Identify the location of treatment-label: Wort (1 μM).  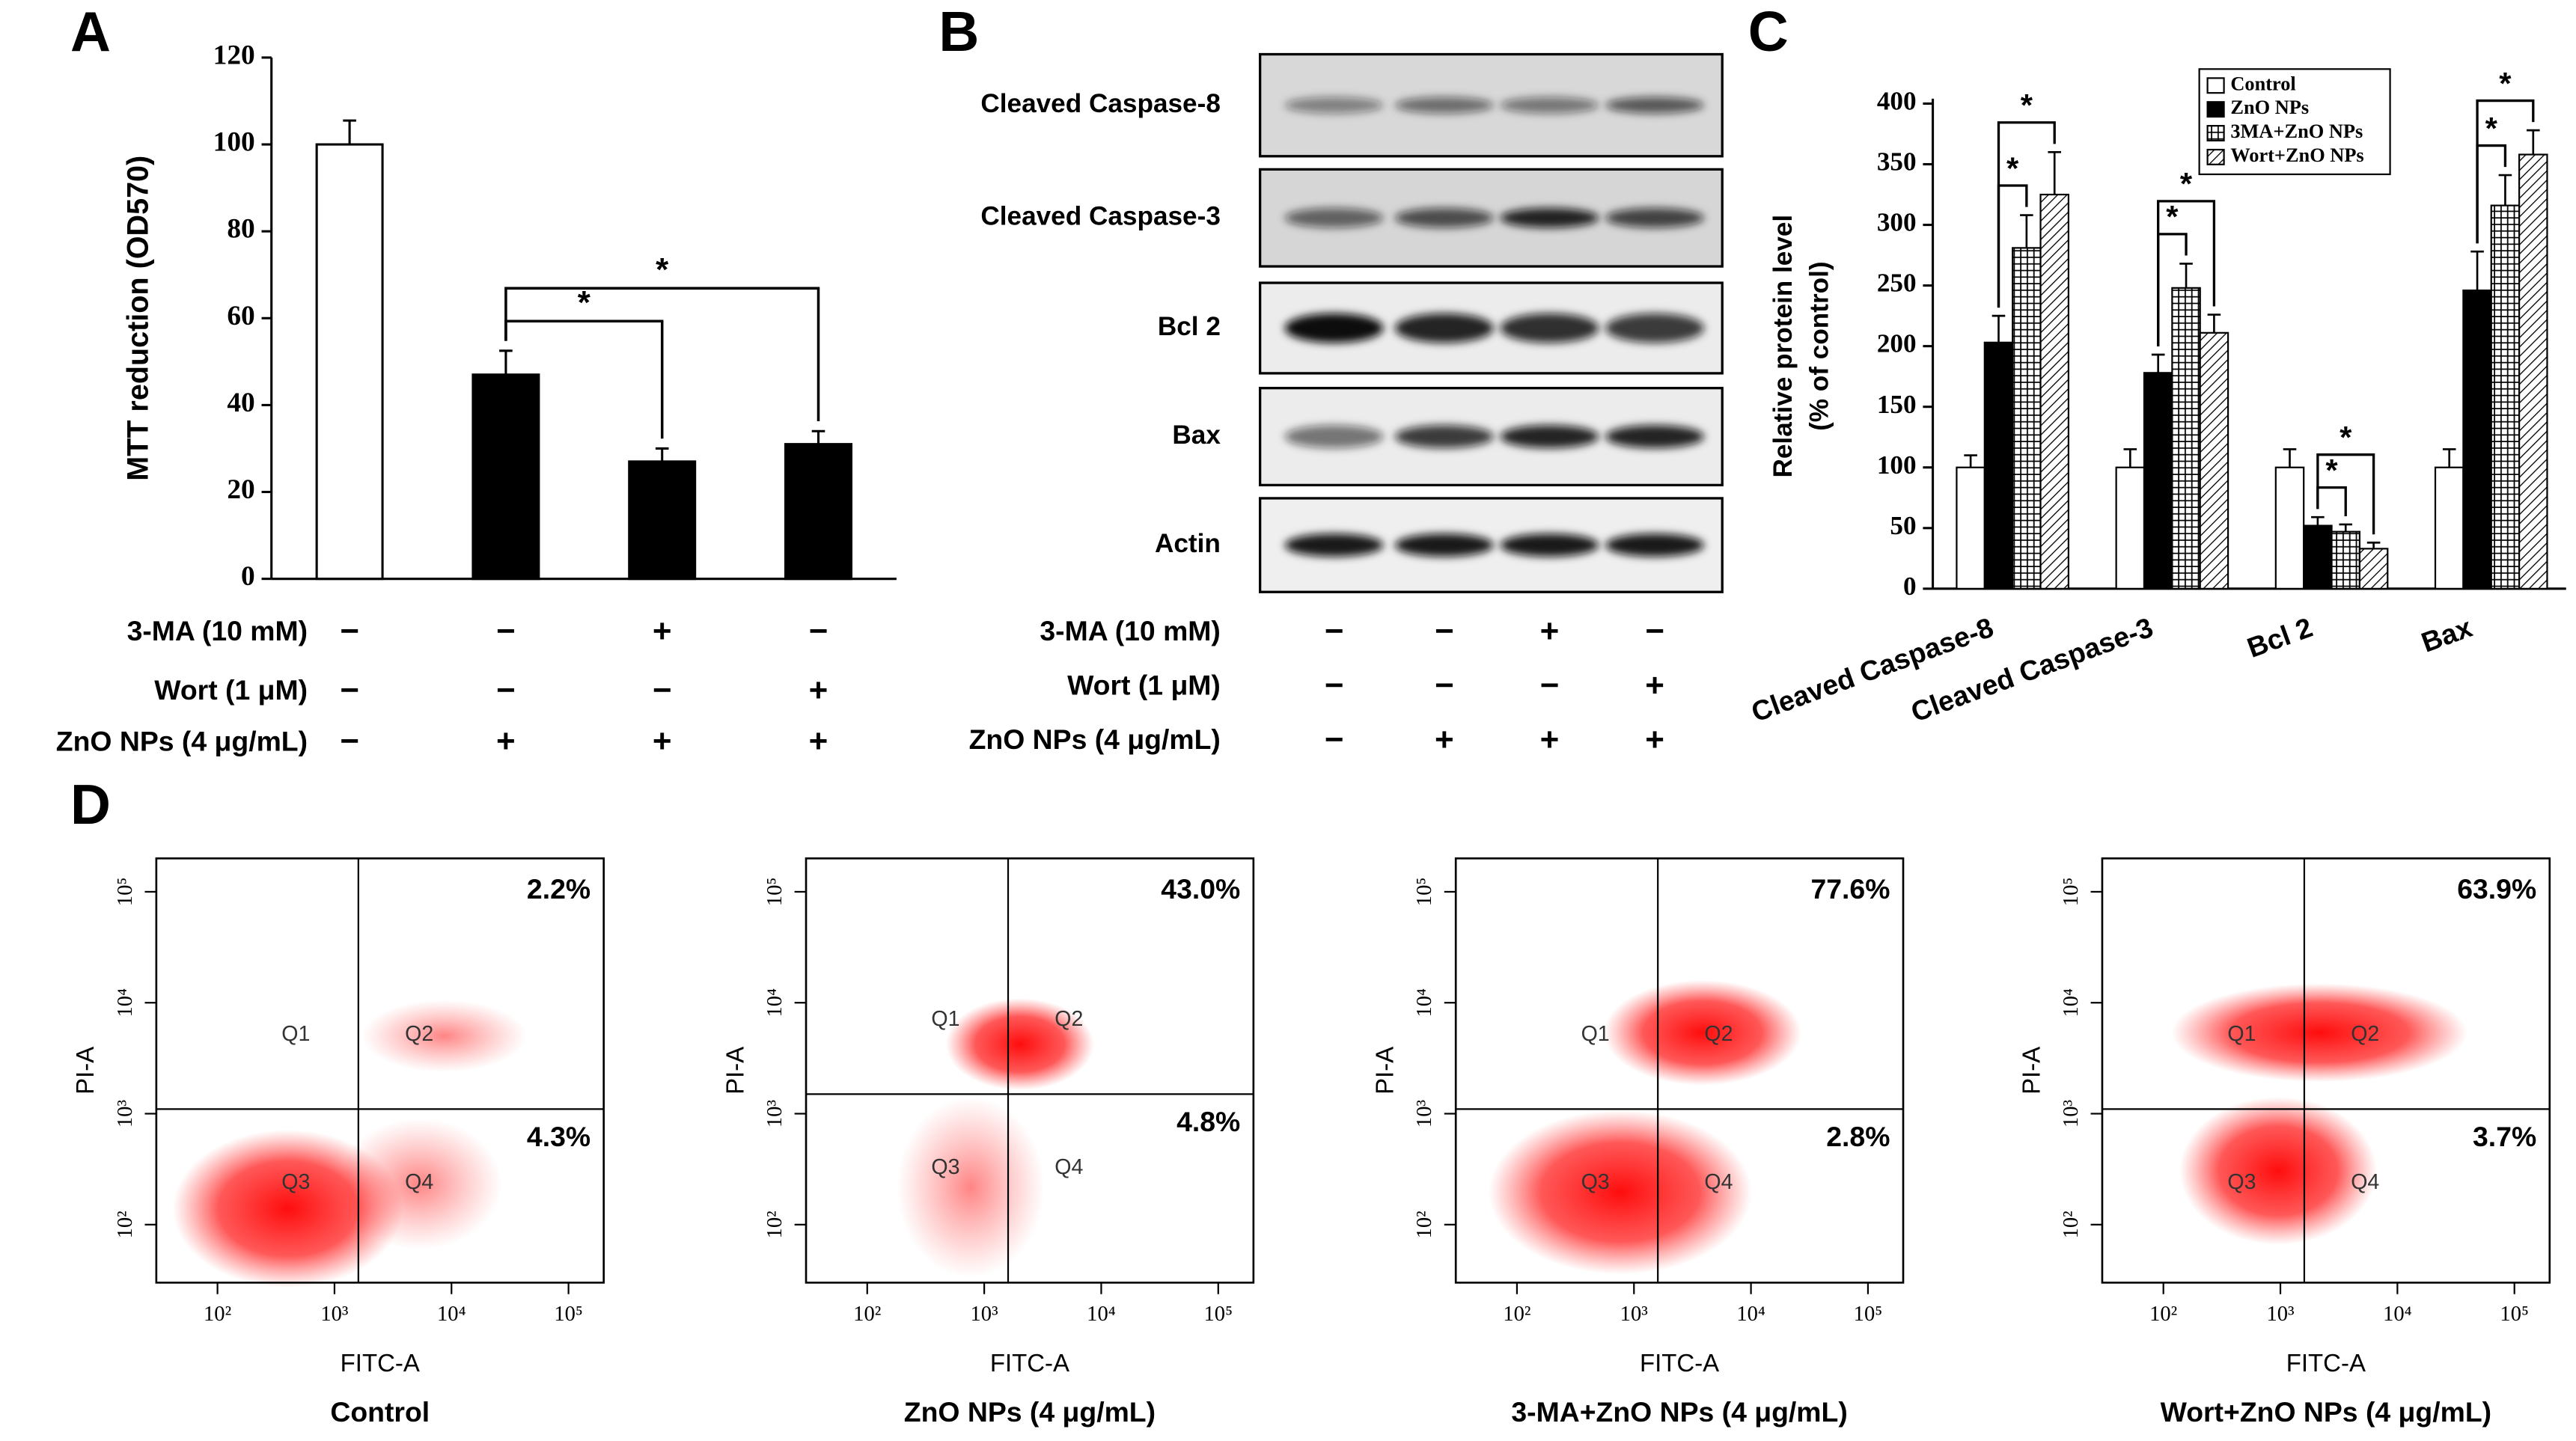
(1144, 685).